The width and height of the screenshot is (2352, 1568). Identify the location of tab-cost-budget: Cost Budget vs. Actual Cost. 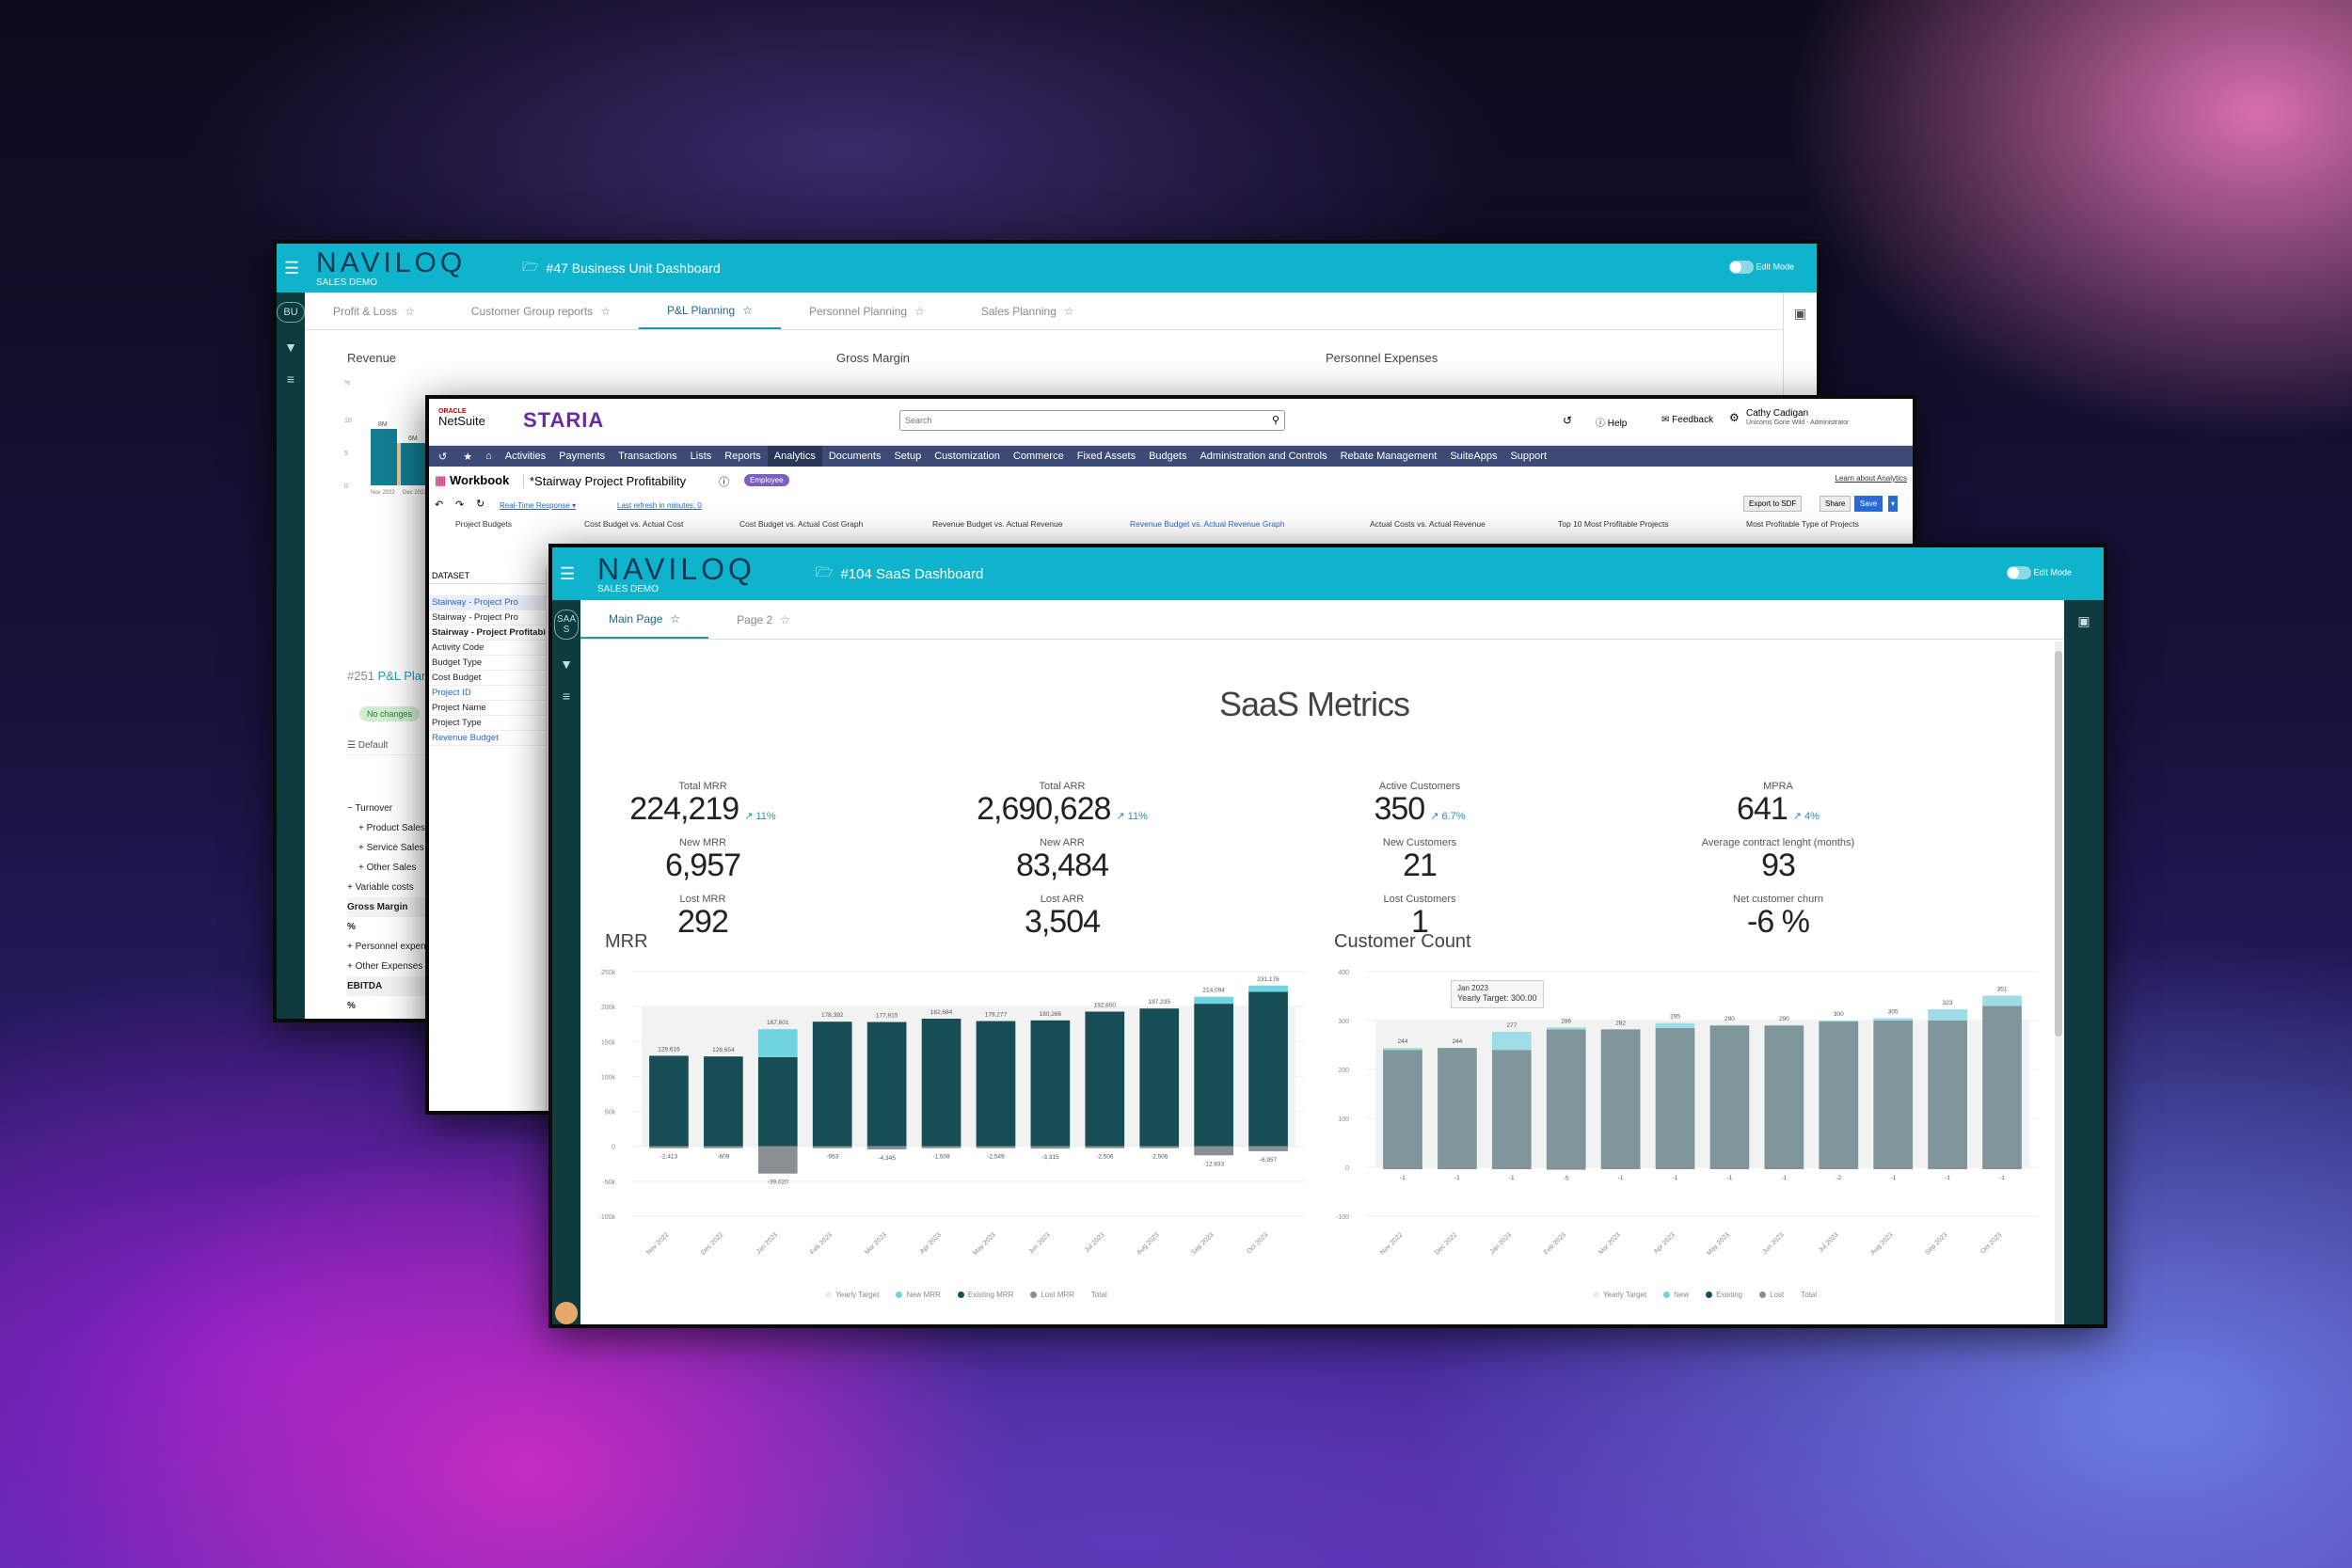
(634, 524).